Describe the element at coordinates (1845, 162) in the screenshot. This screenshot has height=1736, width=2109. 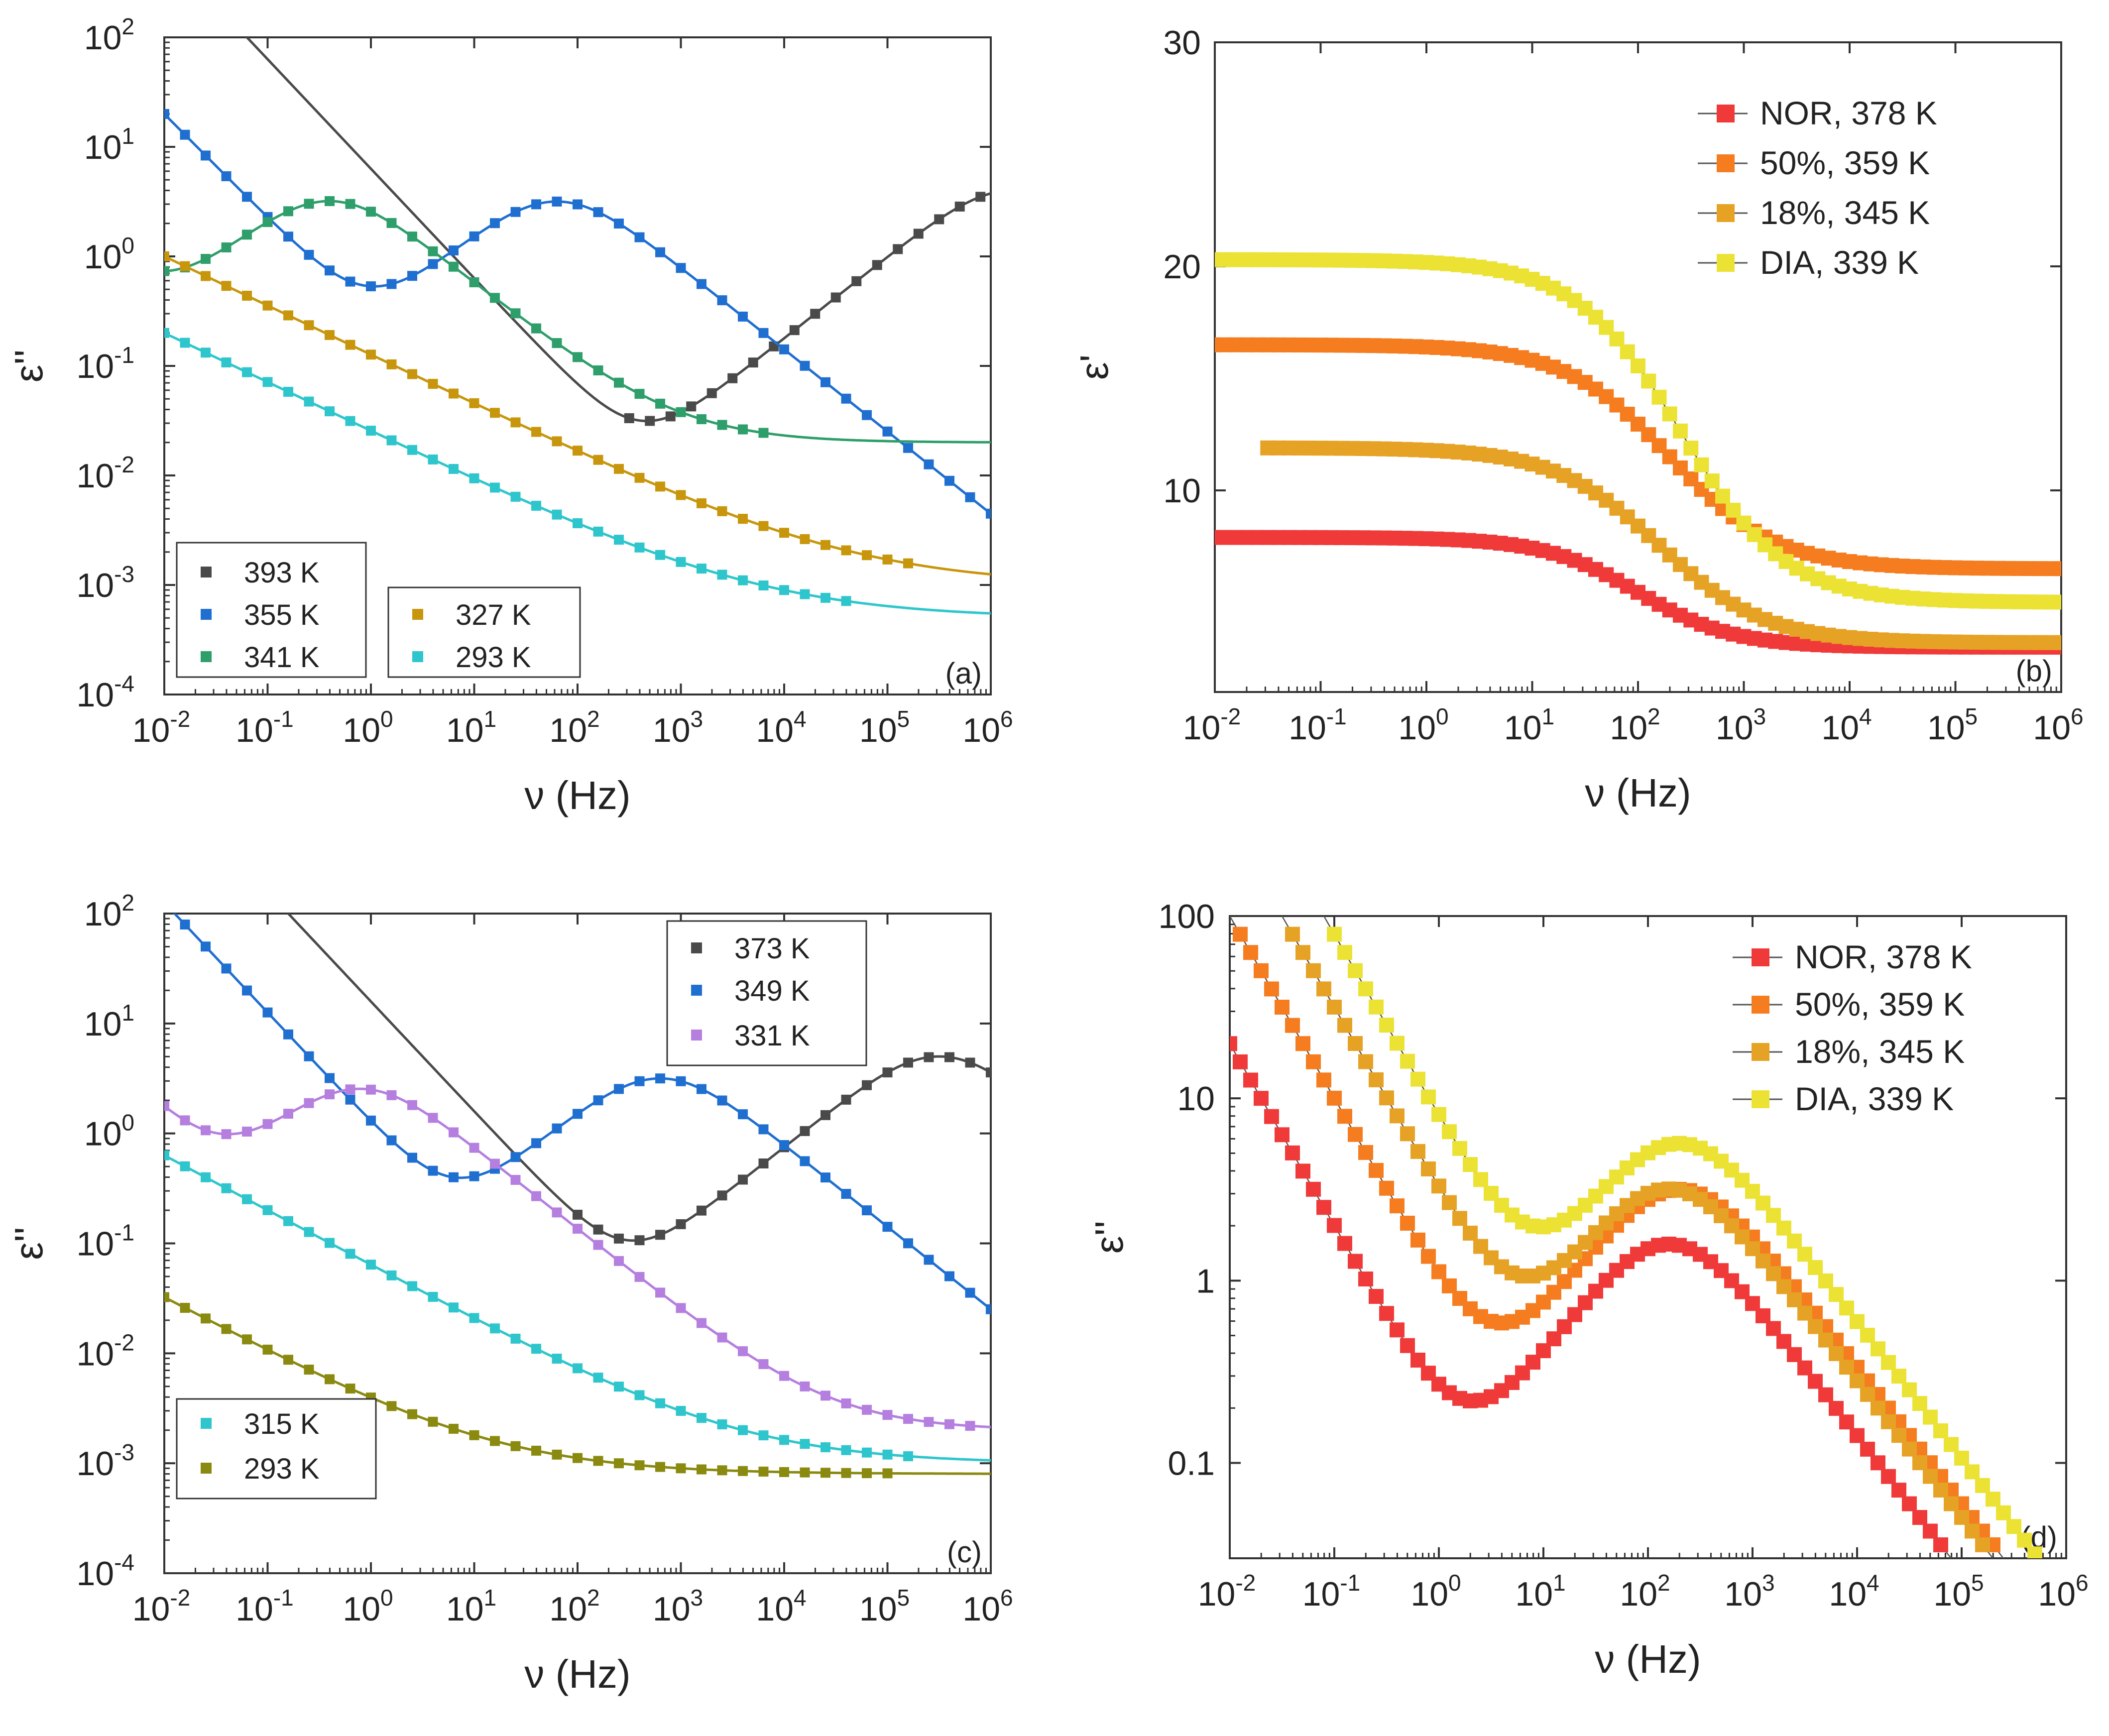
I see `legend-label: 50%, 359 K` at that location.